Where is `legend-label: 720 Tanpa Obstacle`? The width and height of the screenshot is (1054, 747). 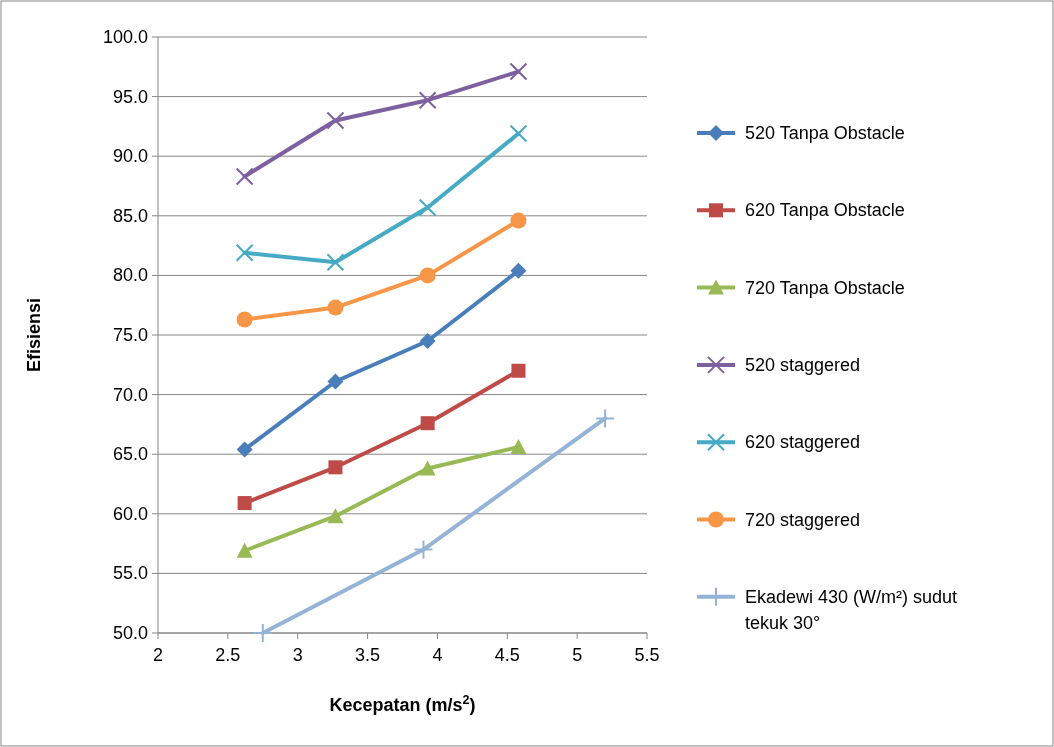
legend-label: 720 Tanpa Obstacle is located at coordinates (825, 287).